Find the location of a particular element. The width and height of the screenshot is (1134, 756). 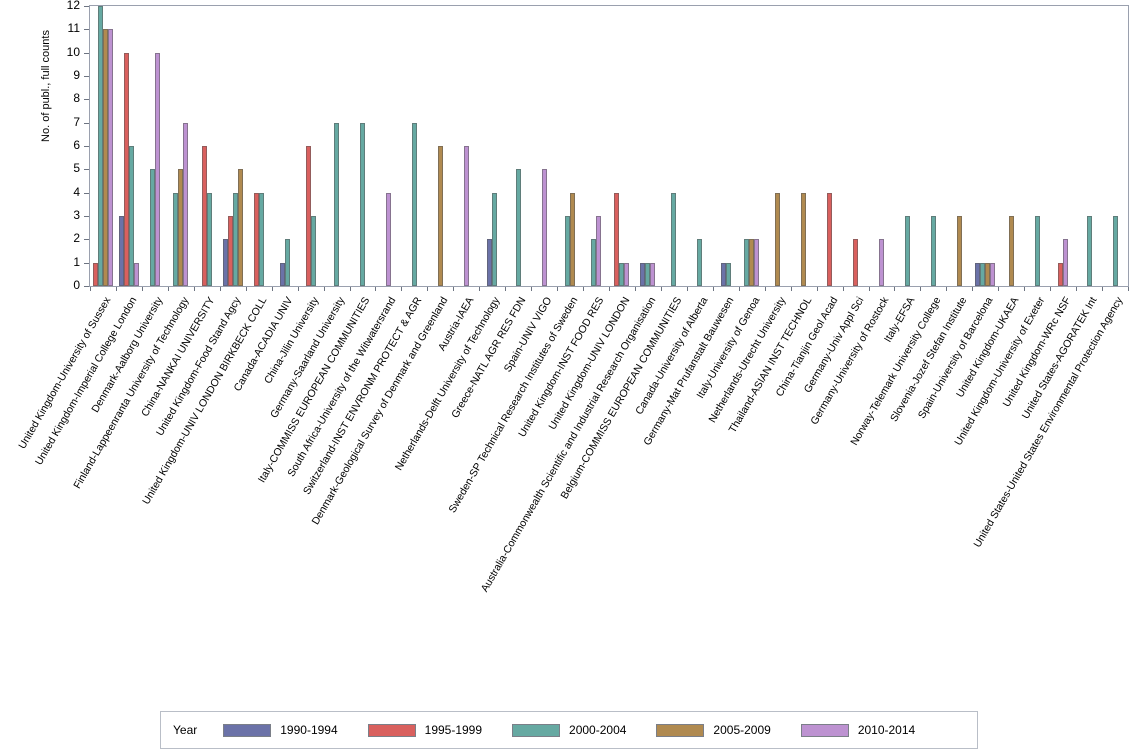

legend-item: 2010-2014 is located at coordinates (857, 730).